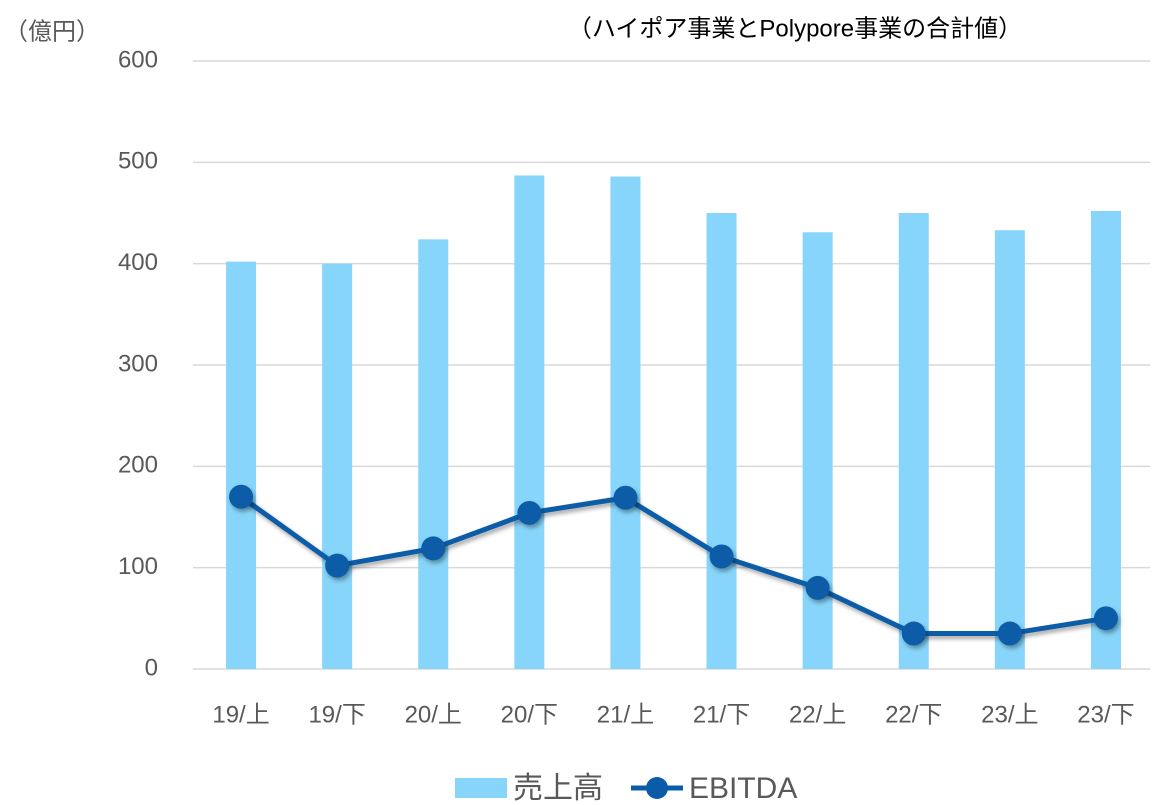 The height and width of the screenshot is (805, 1154). Describe the element at coordinates (138, 262) in the screenshot. I see `y-tick-label: 400` at that location.